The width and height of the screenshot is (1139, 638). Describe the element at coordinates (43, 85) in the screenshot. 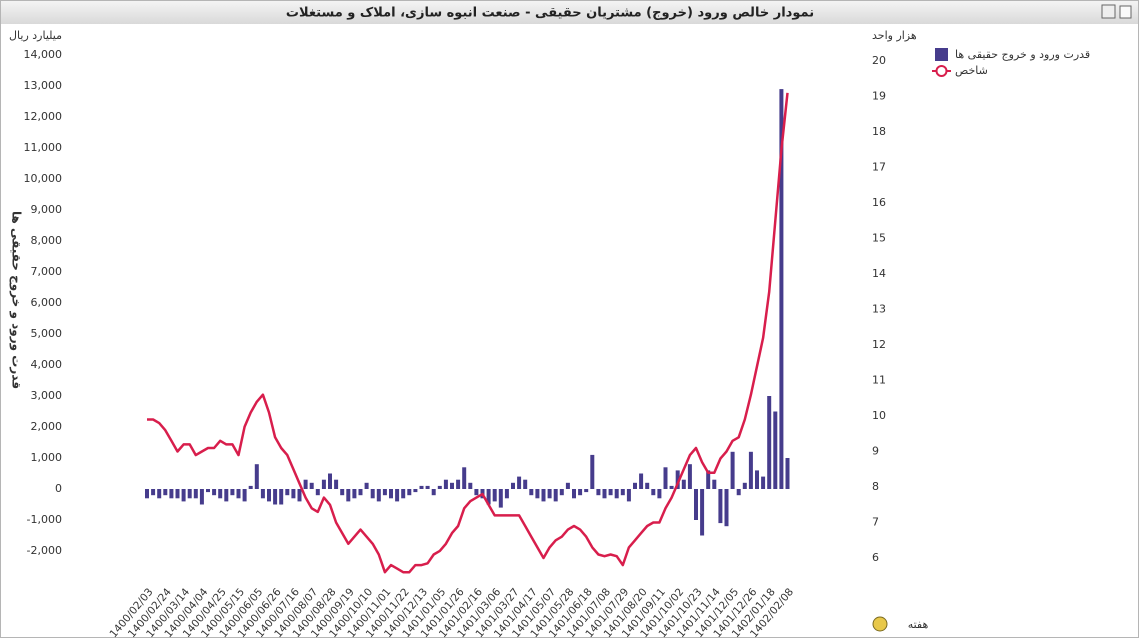

I see `y-tick-label: 13,000` at that location.